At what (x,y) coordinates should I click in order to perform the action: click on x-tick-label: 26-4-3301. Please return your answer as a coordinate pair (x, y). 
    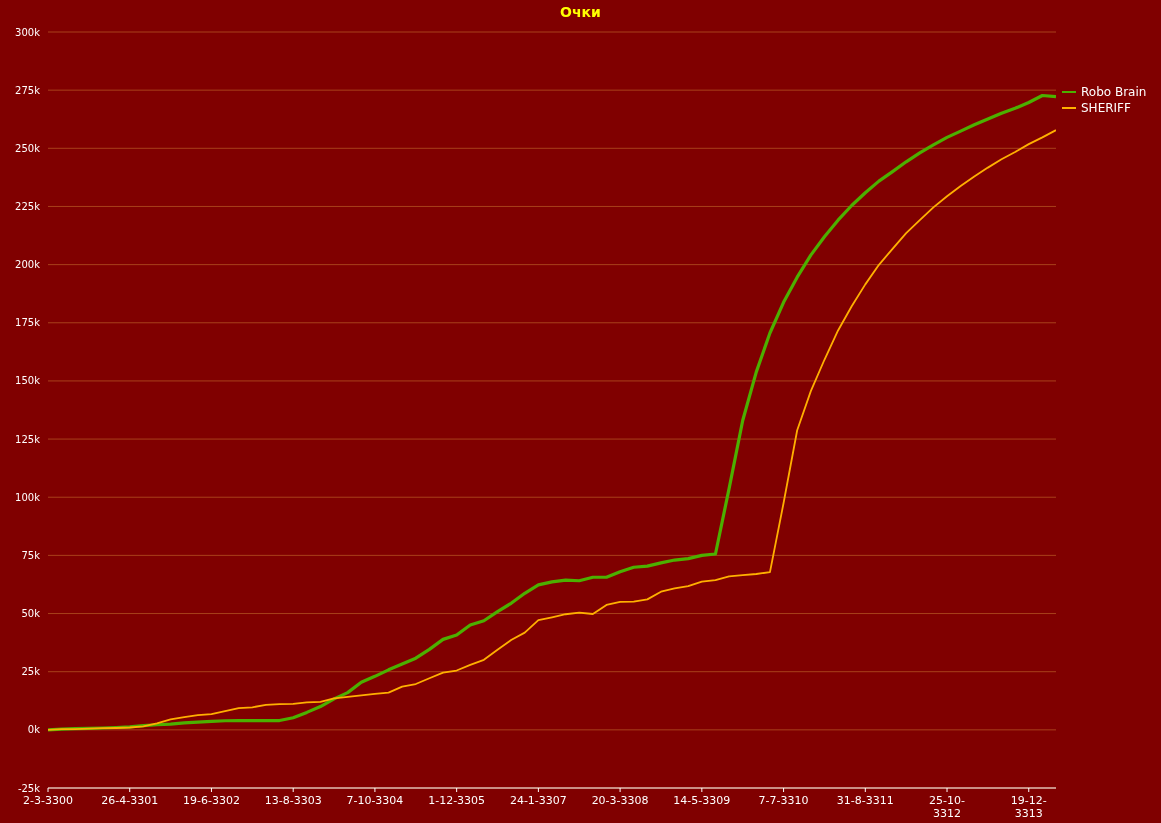
    Looking at the image, I should click on (130, 800).